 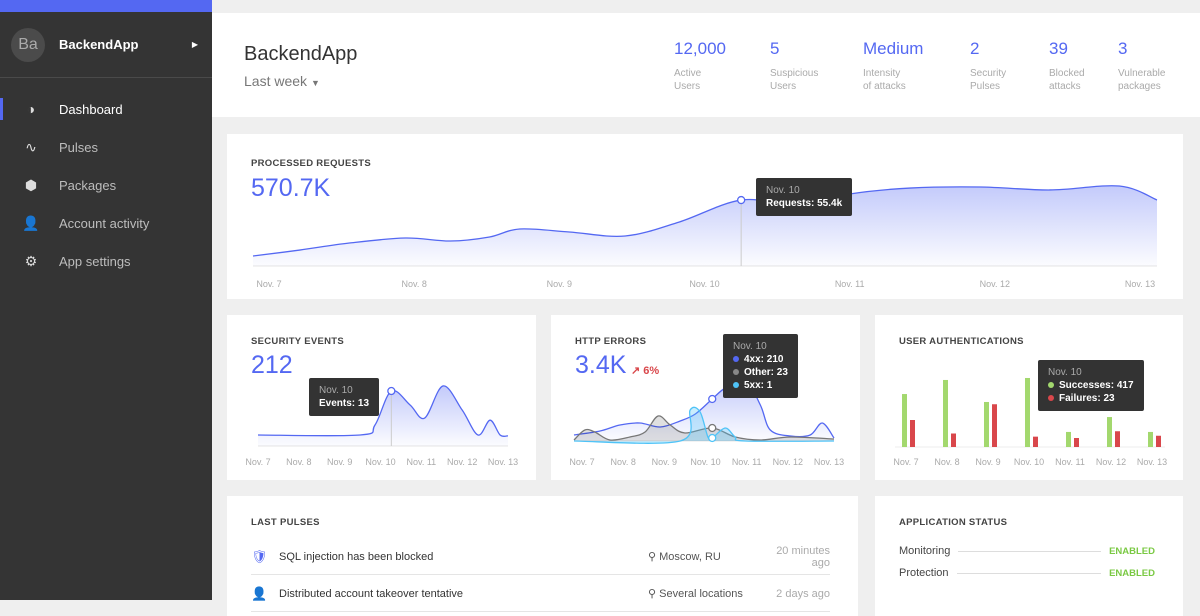 I want to click on sidebar-item-pulses: ∿ Pulses, so click(x=106, y=147).